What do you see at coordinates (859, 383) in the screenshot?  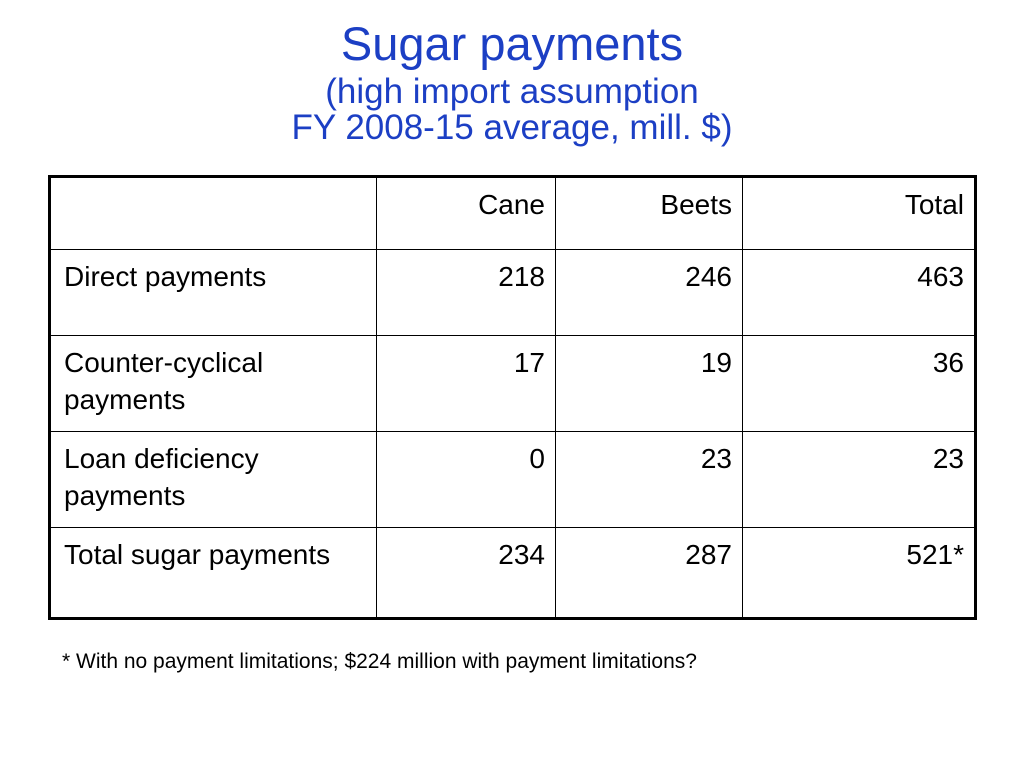 I see `total-value: 36` at bounding box center [859, 383].